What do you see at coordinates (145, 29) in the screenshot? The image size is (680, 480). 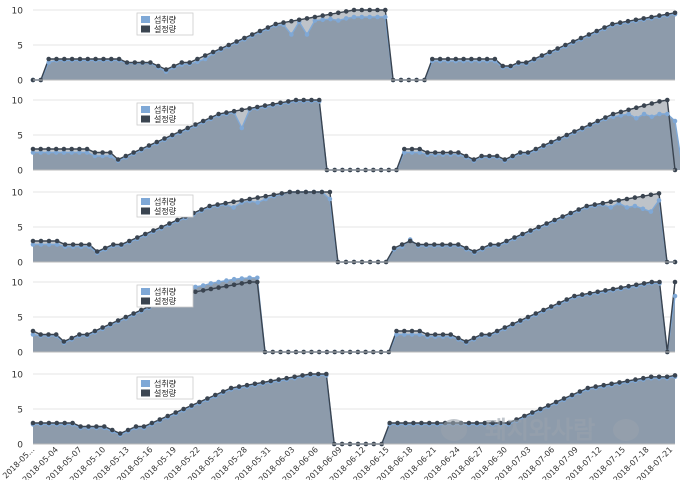 I see `legend-swatch-set` at bounding box center [145, 29].